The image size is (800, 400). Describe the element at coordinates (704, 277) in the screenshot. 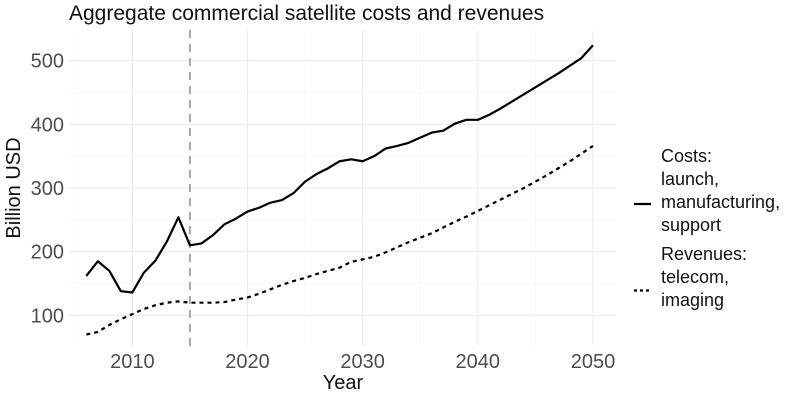

I see `legend-label: Revenues: telecom, imaging` at that location.